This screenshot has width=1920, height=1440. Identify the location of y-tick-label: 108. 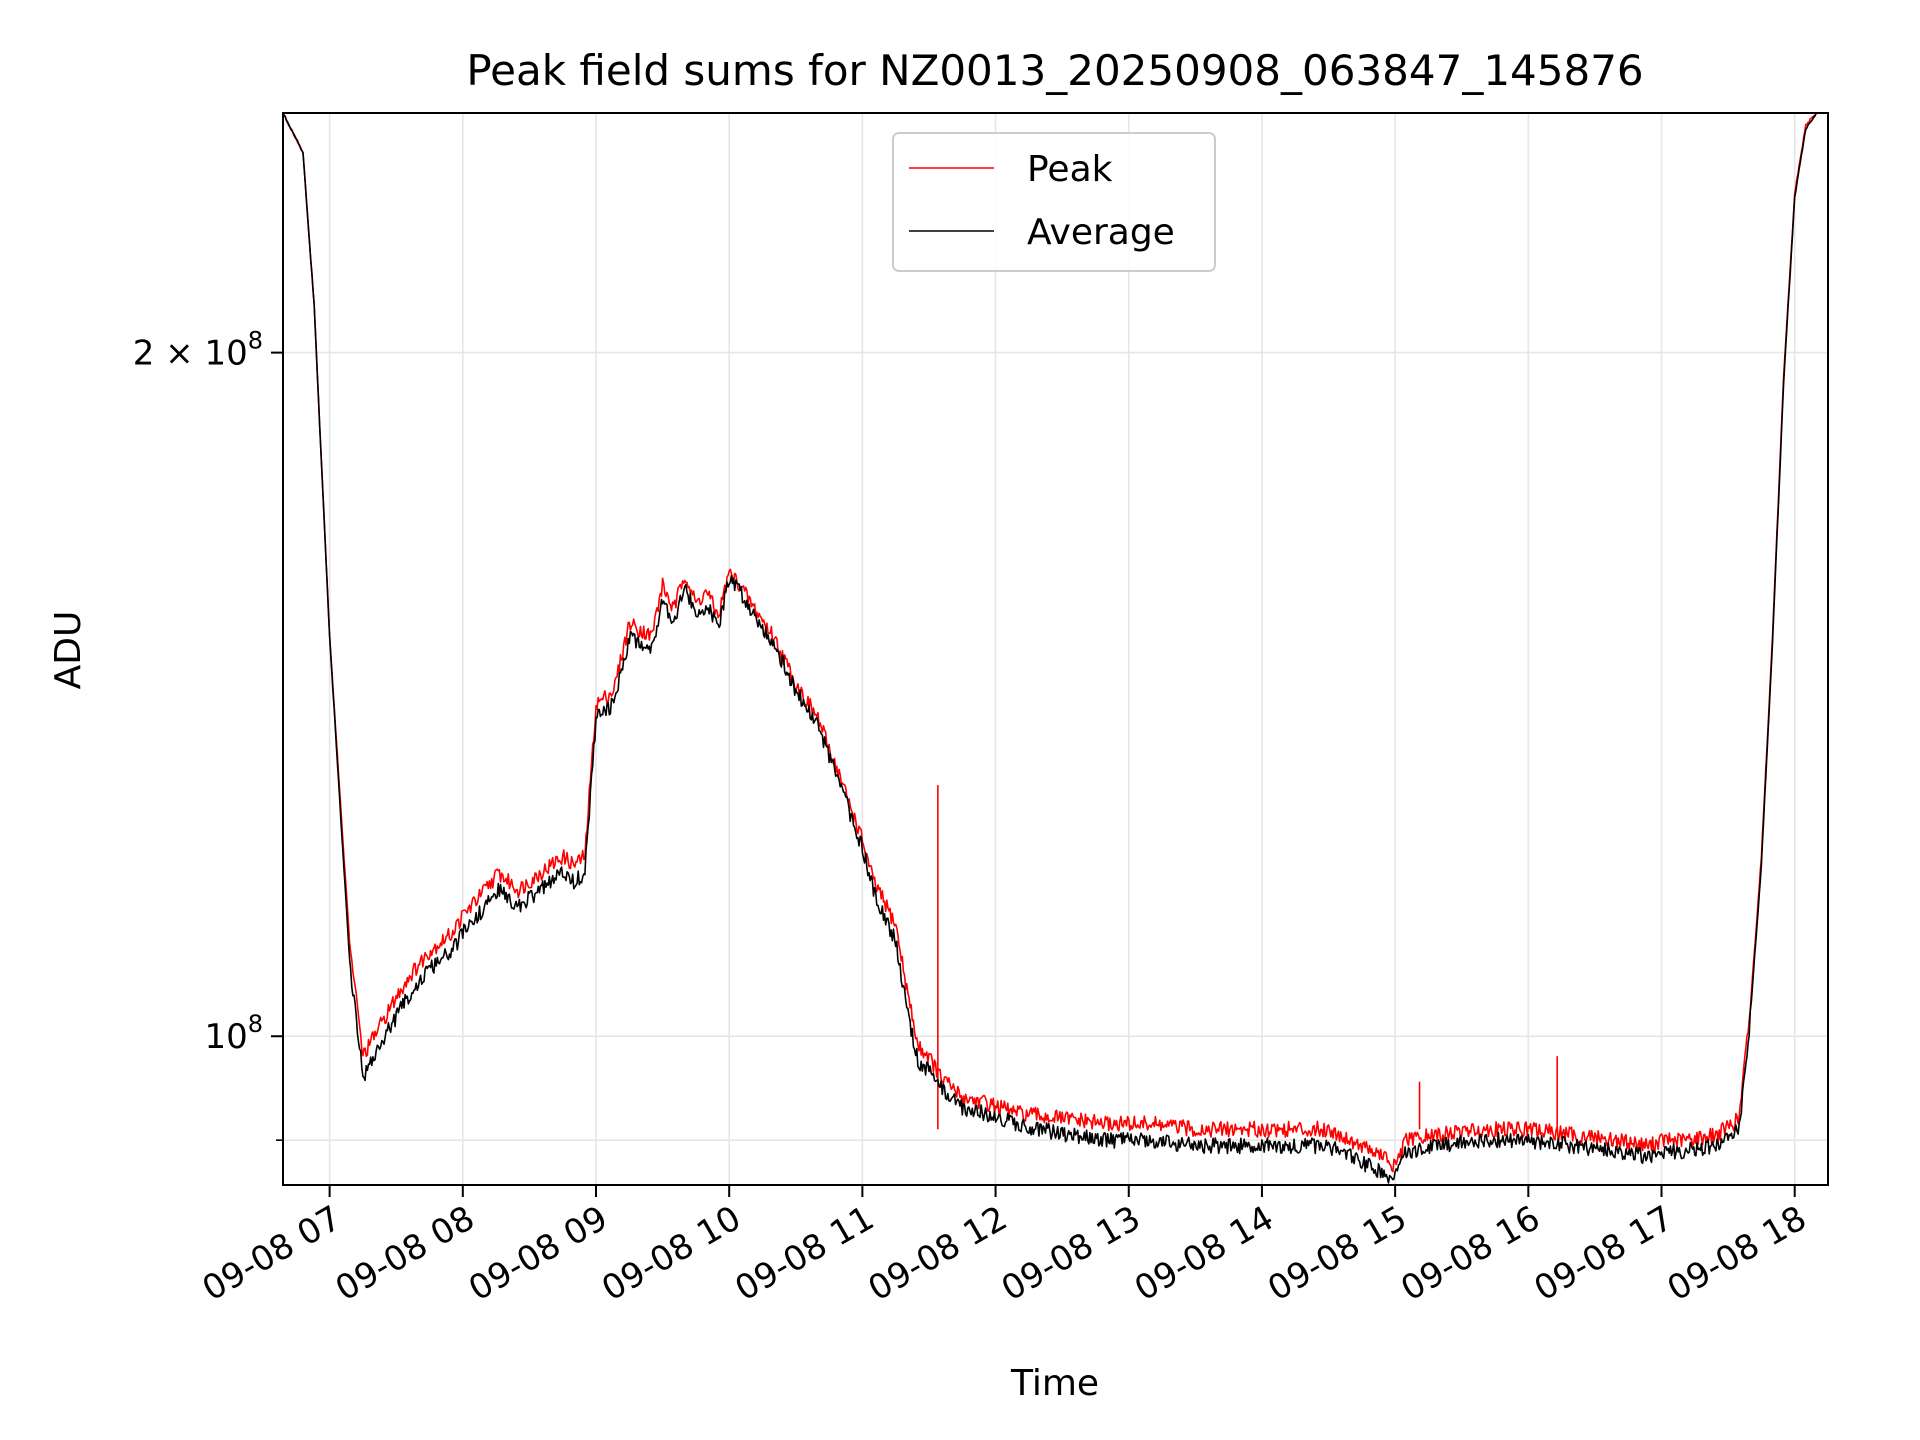
(233, 1033).